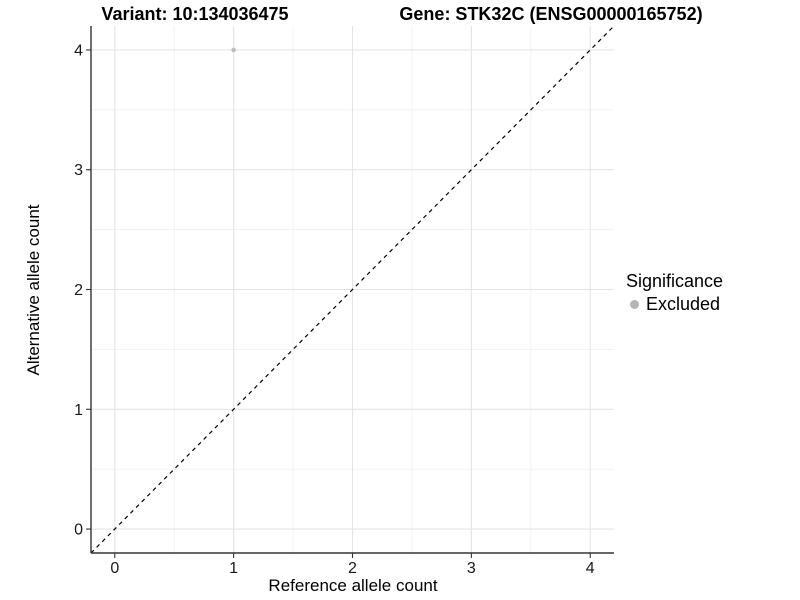 The height and width of the screenshot is (600, 800). I want to click on legend-item-excluded: Excluded, so click(674, 304).